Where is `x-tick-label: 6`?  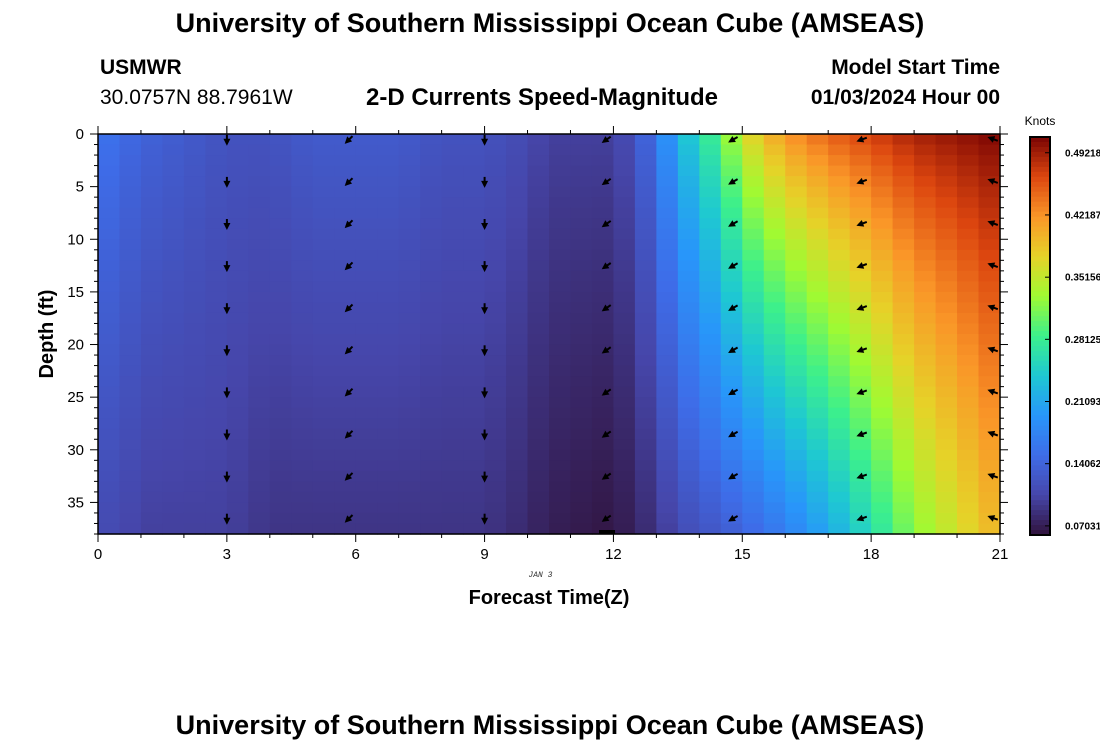 x-tick-label: 6 is located at coordinates (356, 554).